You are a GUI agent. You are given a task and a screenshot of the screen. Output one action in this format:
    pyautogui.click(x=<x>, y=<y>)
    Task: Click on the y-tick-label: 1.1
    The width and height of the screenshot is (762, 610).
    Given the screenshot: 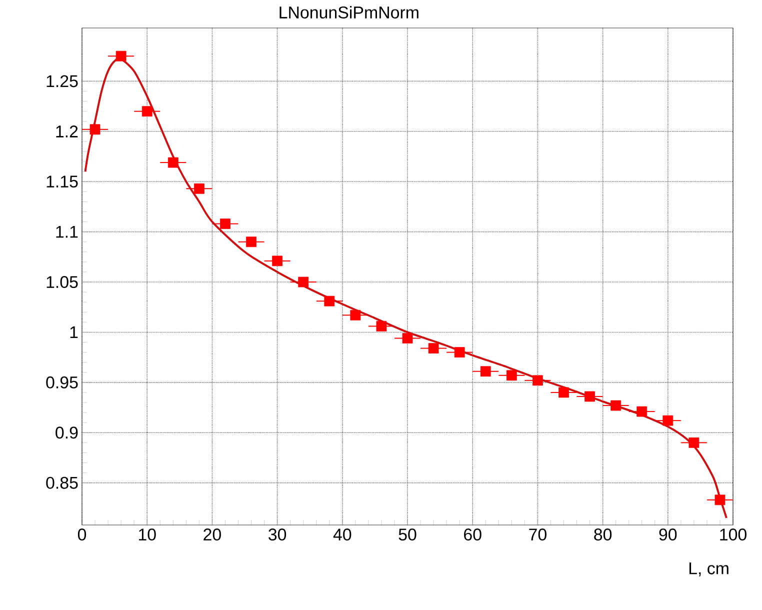 What is the action you would take?
    pyautogui.click(x=67, y=232)
    